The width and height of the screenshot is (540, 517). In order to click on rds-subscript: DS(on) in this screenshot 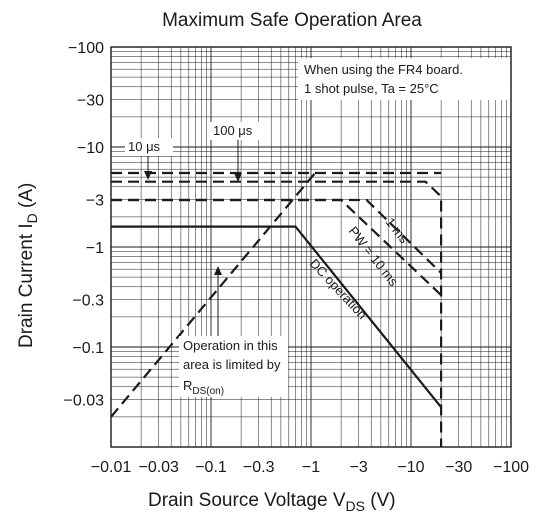, I will do `click(208, 391)`.